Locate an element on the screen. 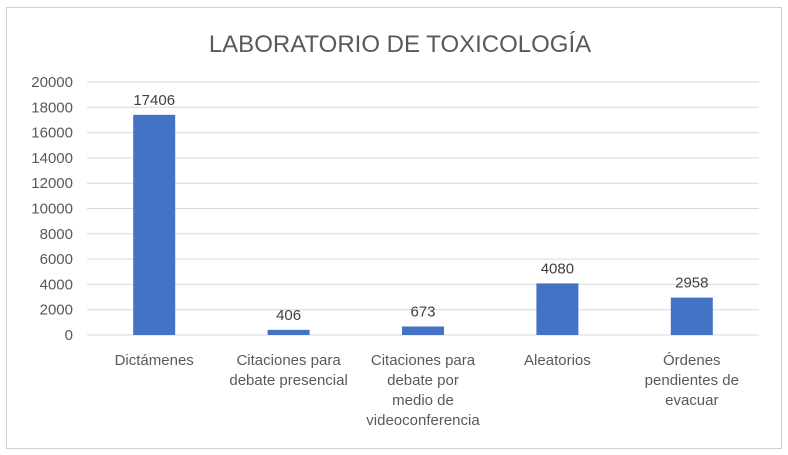 The image size is (788, 455). category-label: Dictámenes is located at coordinates (154, 360).